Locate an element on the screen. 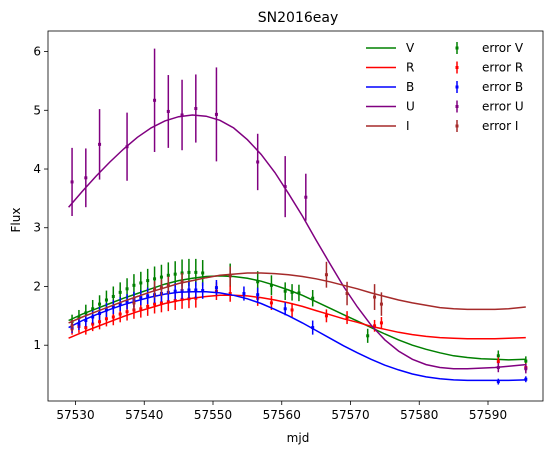 This screenshot has height=453, width=554. legend-marker-i is located at coordinates (457, 126).